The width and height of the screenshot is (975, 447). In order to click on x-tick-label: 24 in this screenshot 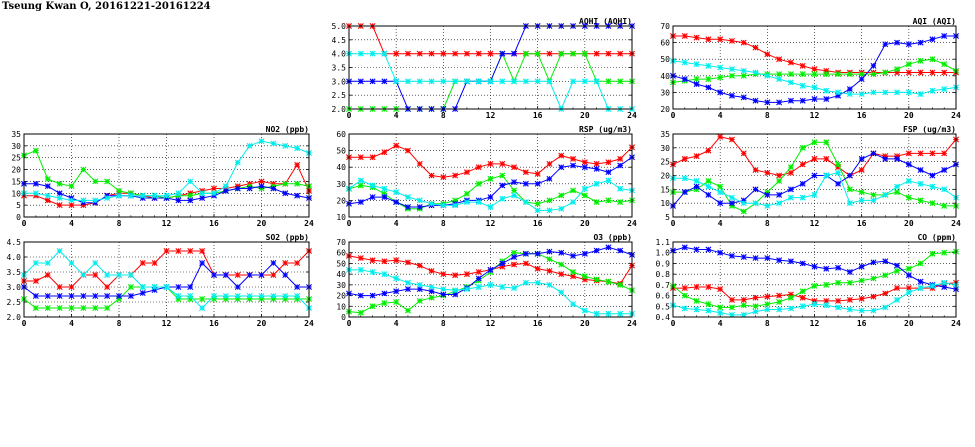, I will do `click(632, 115)`.